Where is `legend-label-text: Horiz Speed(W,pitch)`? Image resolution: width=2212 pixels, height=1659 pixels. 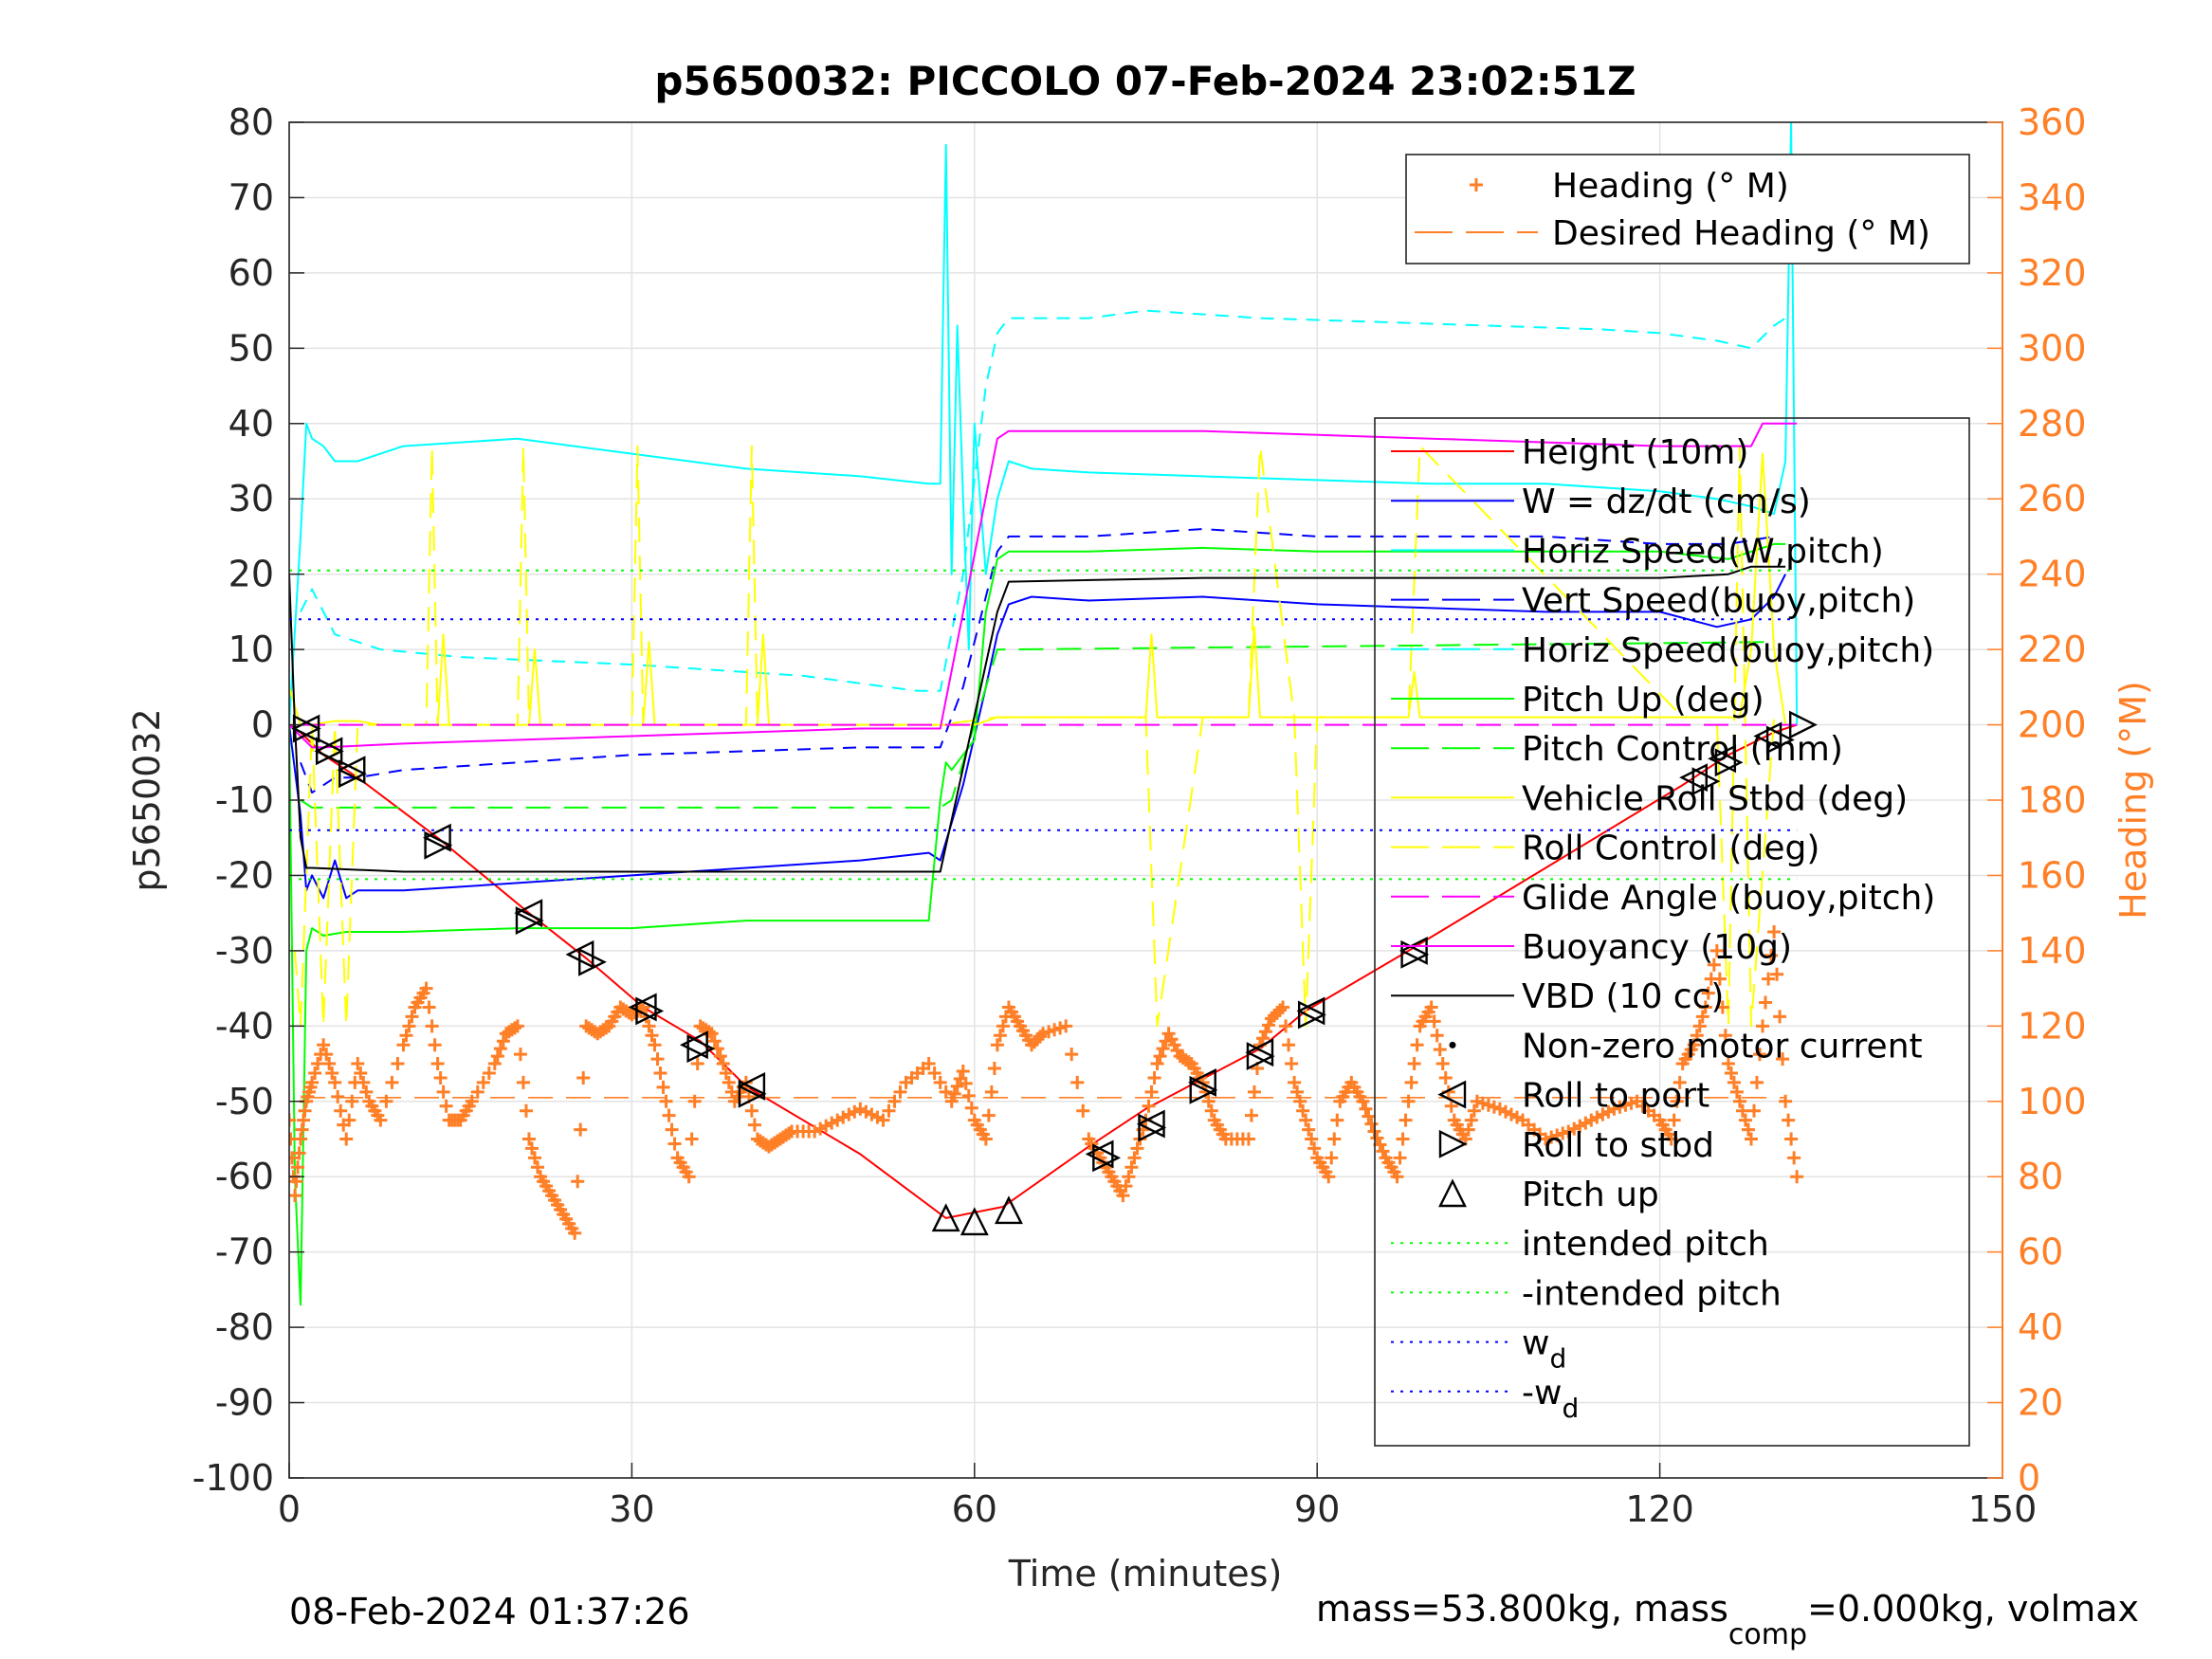
legend-label-text: Horiz Speed(W,pitch) is located at coordinates (1703, 551).